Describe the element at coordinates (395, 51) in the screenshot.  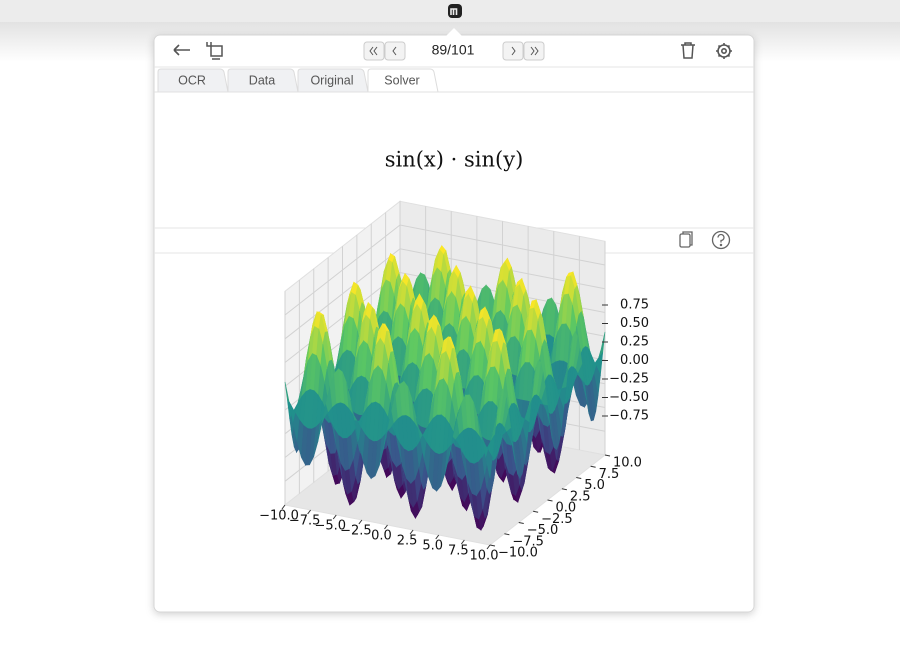
I see `prev-button` at that location.